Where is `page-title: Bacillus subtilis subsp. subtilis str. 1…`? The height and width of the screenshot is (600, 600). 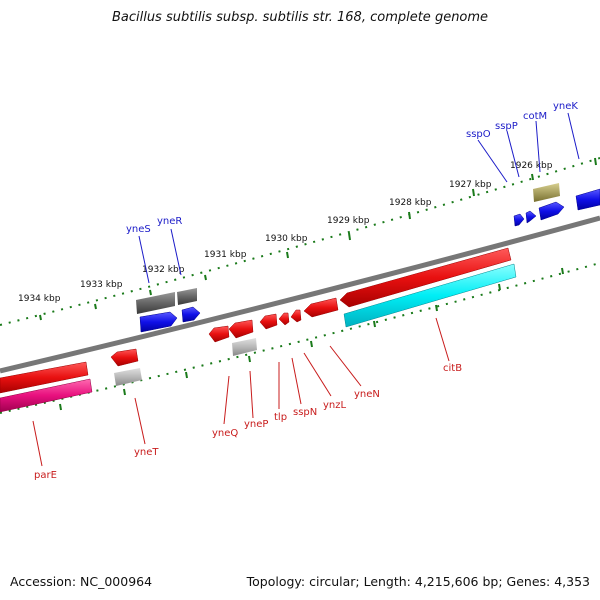 page-title: Bacillus subtilis subsp. subtilis str. 1… is located at coordinates (300, 17).